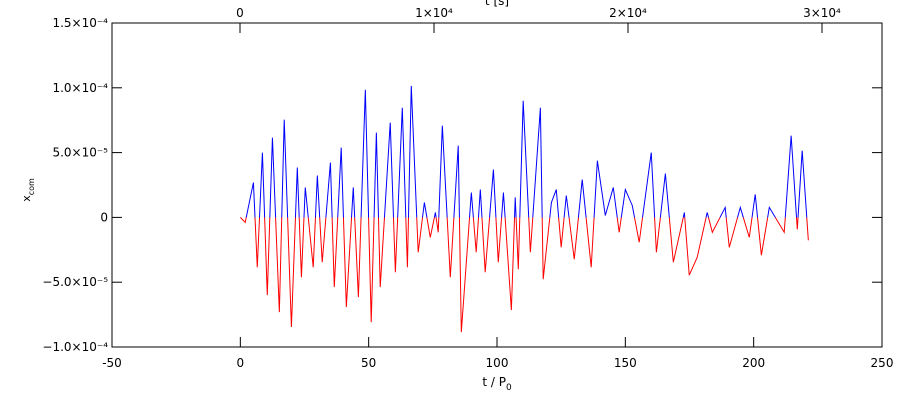 The image size is (900, 400). Describe the element at coordinates (625, 363) in the screenshot. I see `x-tick-label: 150` at that location.